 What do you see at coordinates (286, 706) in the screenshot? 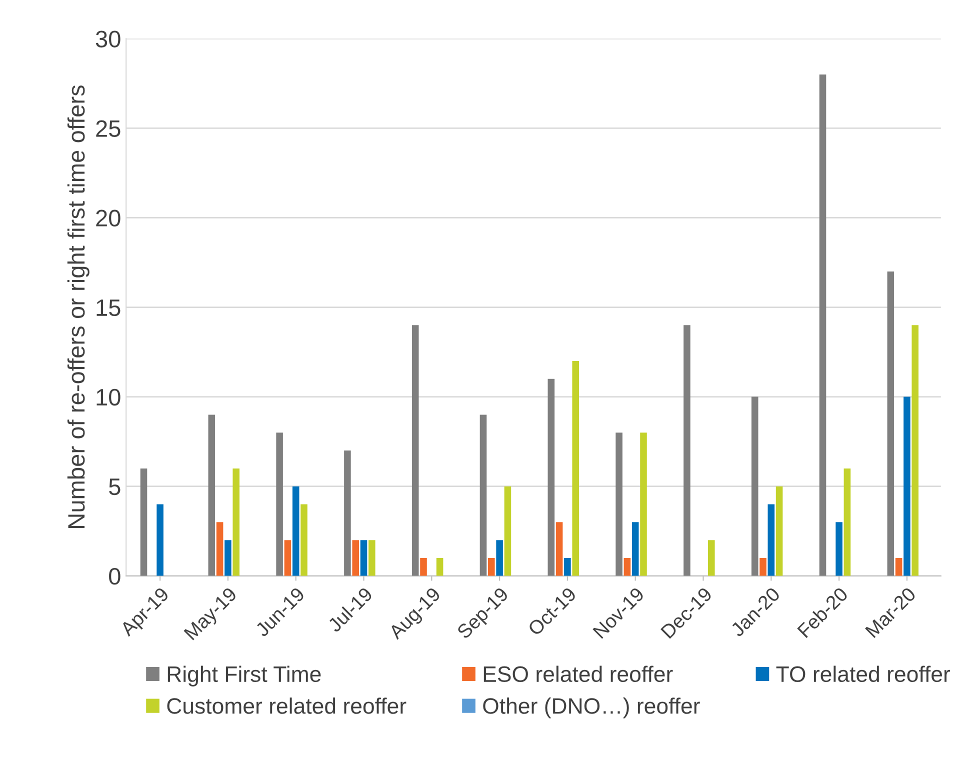
I see `legend-label: Customer related reoffer` at bounding box center [286, 706].